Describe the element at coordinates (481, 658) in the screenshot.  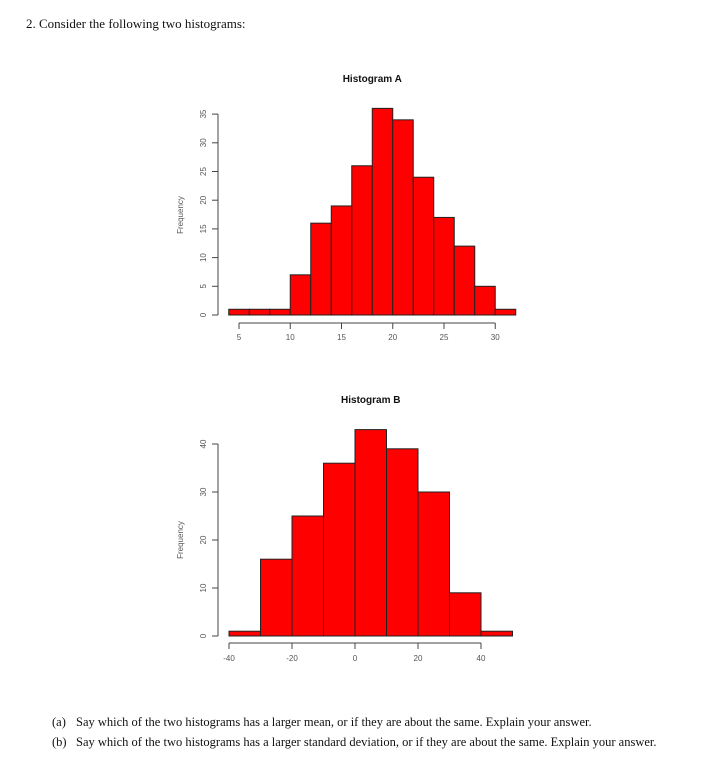
I see `x-tick-label: 40` at that location.